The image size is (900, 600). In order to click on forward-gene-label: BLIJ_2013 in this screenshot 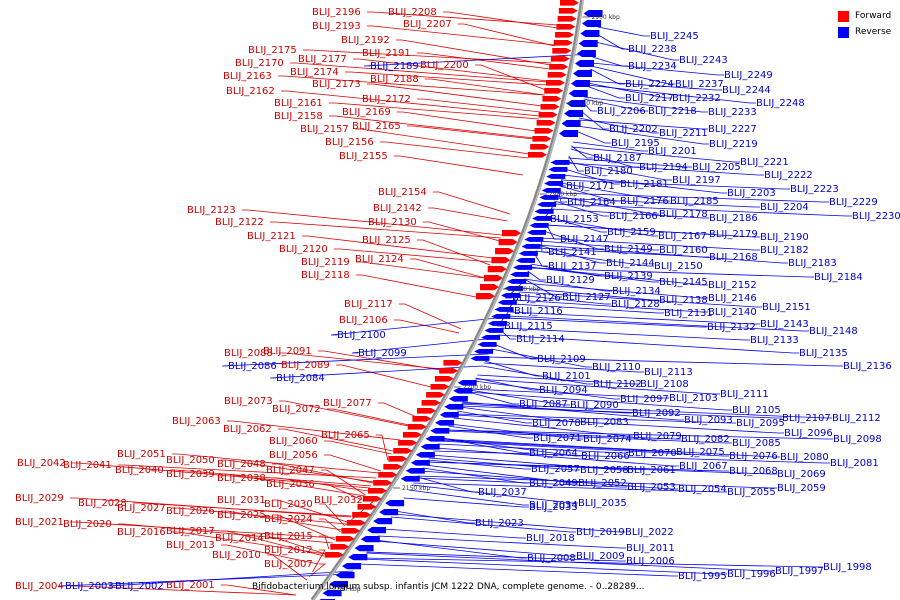, I will do `click(190, 545)`.